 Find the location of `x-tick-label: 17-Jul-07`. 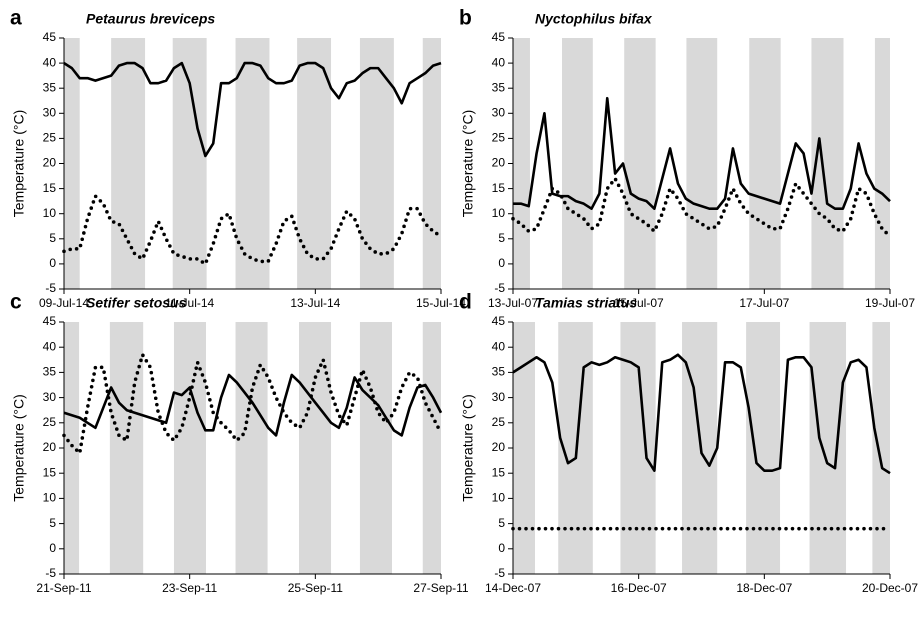

x-tick-label: 17-Jul-07 is located at coordinates (764, 303).